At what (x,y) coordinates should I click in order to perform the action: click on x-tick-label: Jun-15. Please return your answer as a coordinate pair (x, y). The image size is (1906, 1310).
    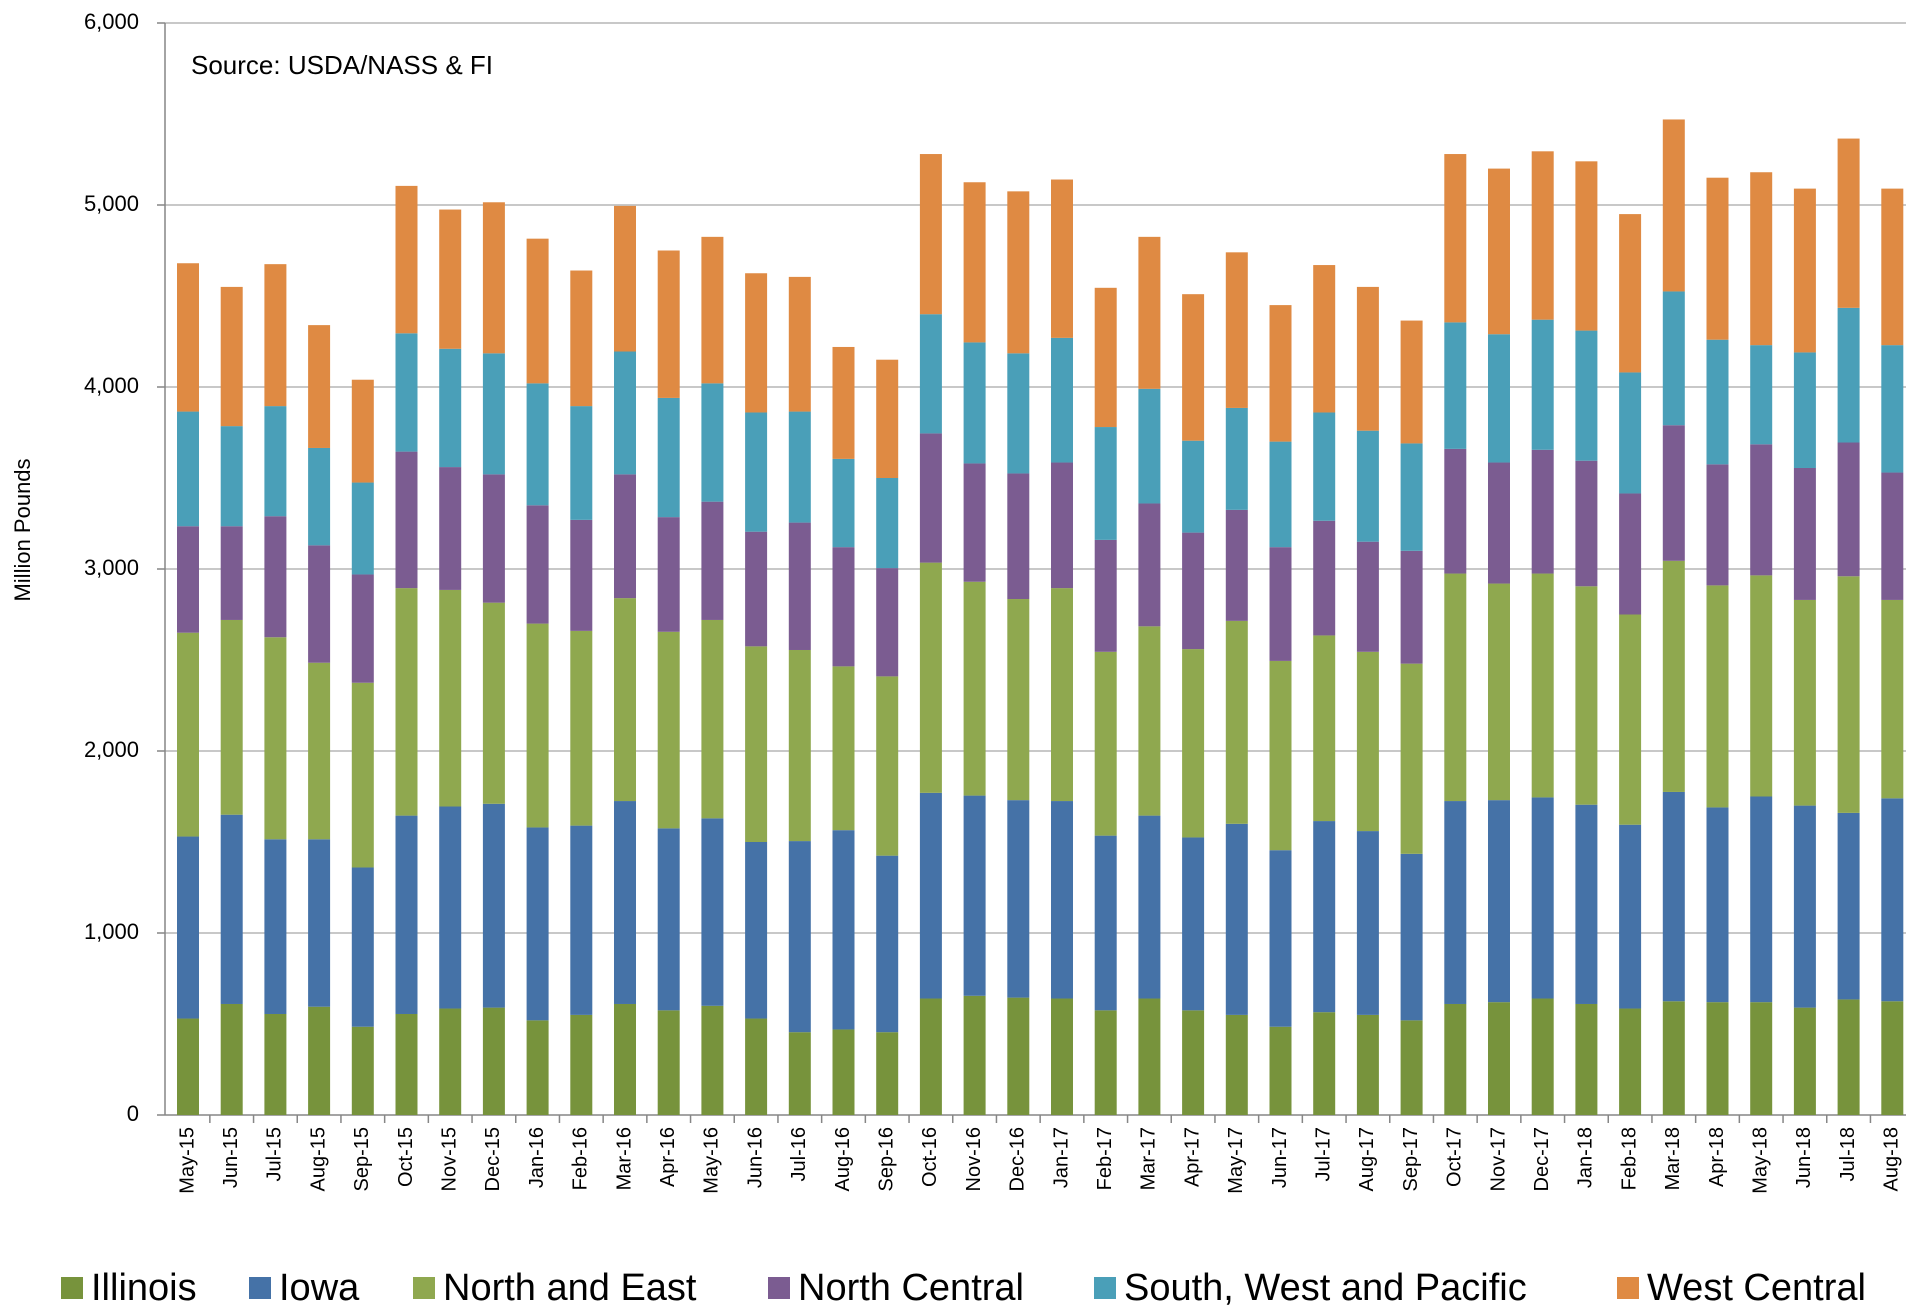
    Looking at the image, I should click on (231, 1157).